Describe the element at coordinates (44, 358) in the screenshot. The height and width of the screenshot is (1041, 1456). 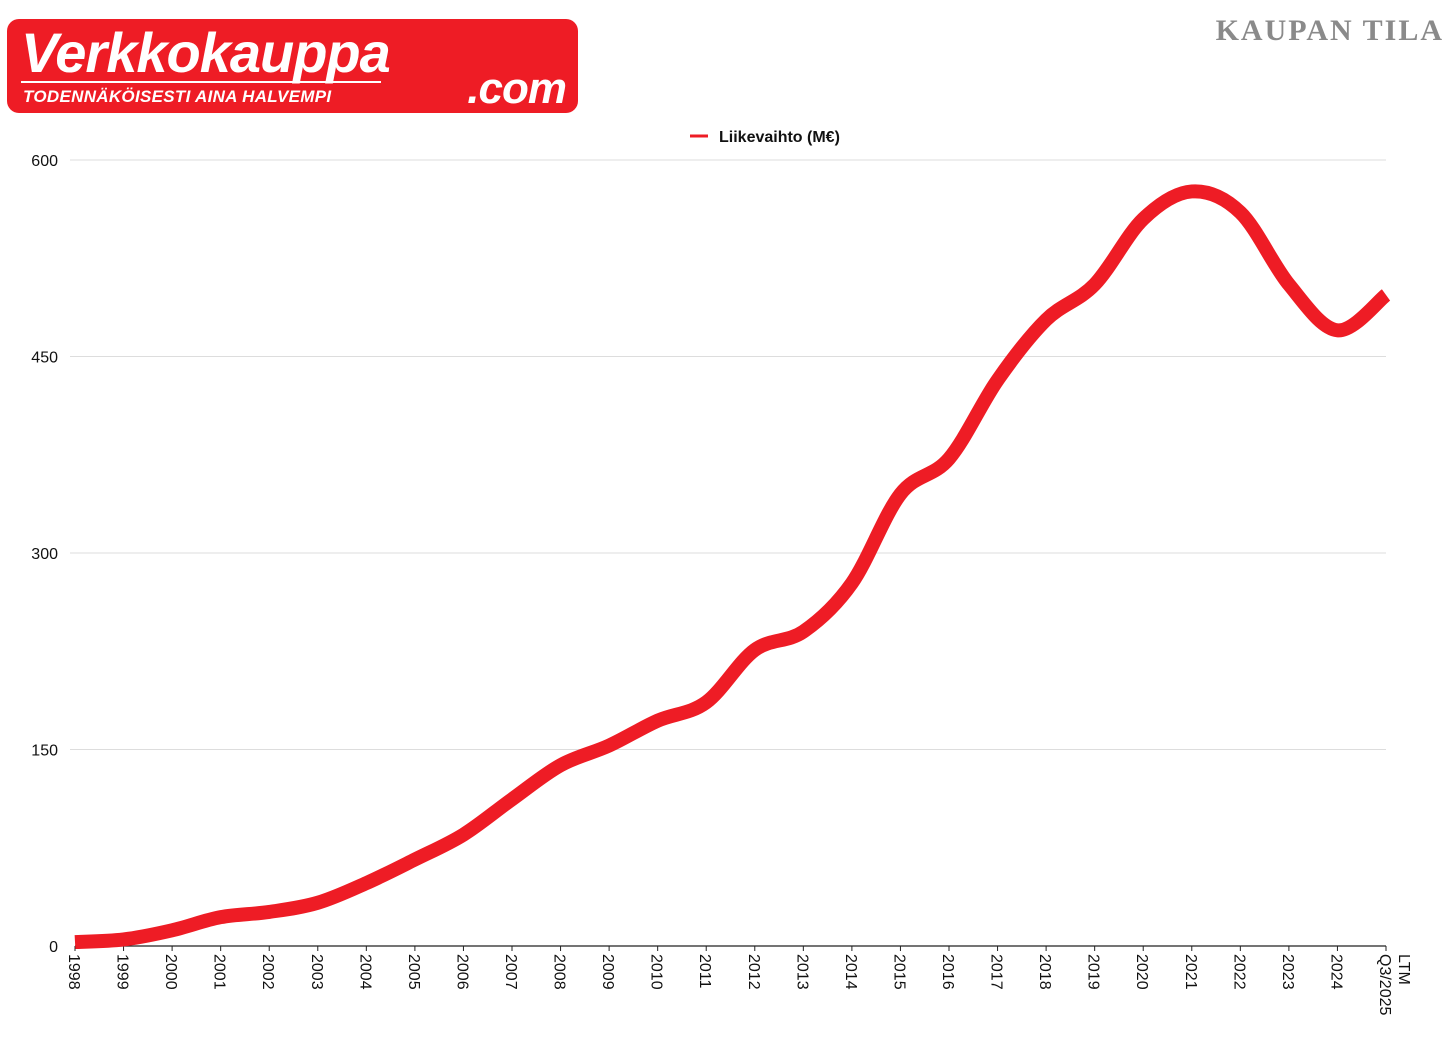
I see `y-tick-label: 450` at that location.